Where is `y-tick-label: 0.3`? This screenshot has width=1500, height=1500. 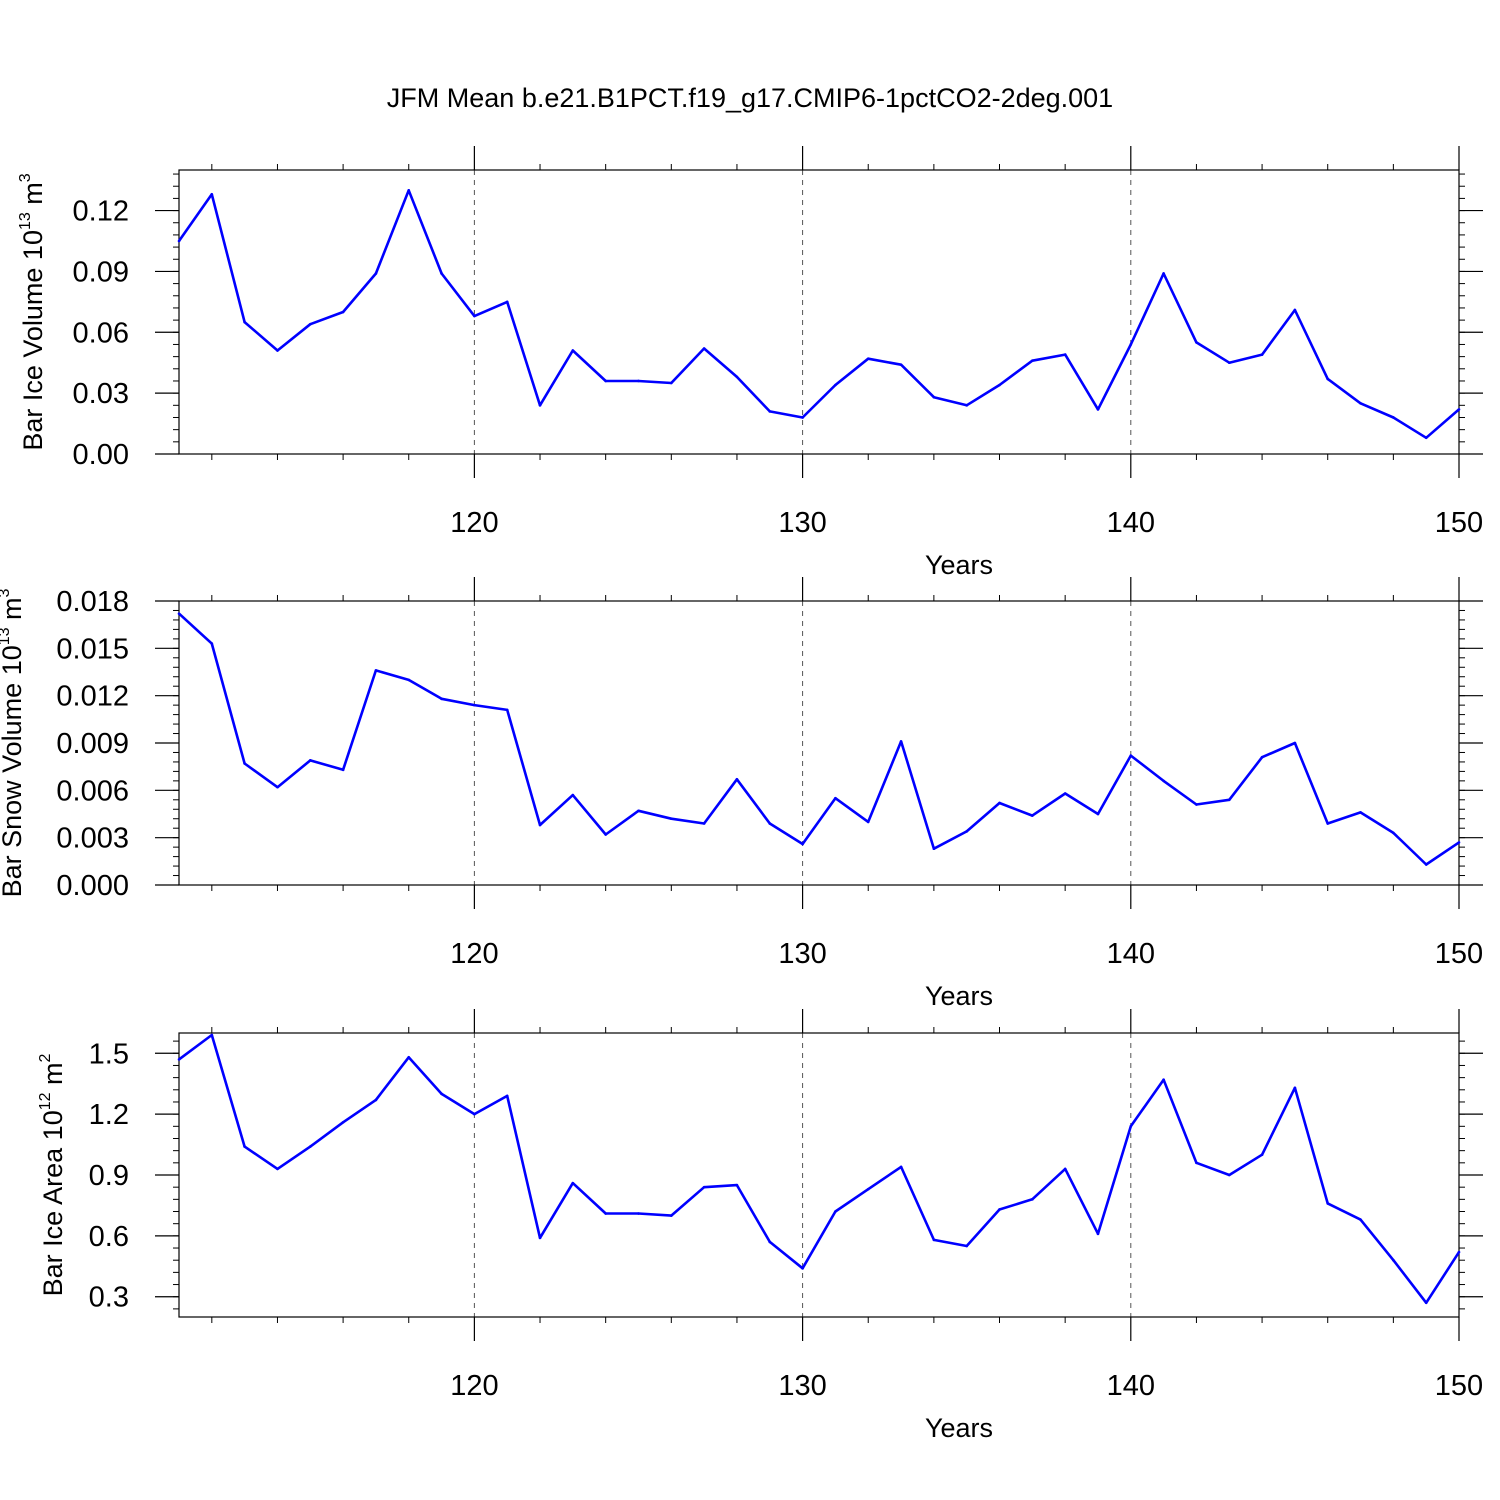
y-tick-label: 0.3 is located at coordinates (109, 1298).